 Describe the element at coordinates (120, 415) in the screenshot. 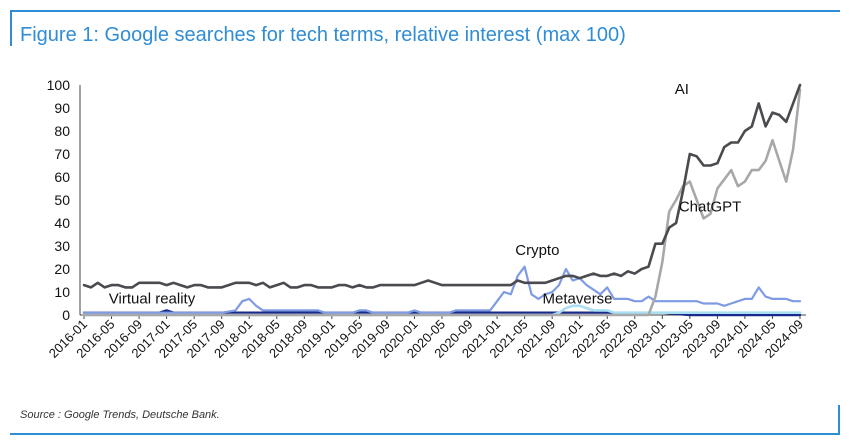

I see `source-note: Source : Google Trends, Deutsche Bank.` at that location.